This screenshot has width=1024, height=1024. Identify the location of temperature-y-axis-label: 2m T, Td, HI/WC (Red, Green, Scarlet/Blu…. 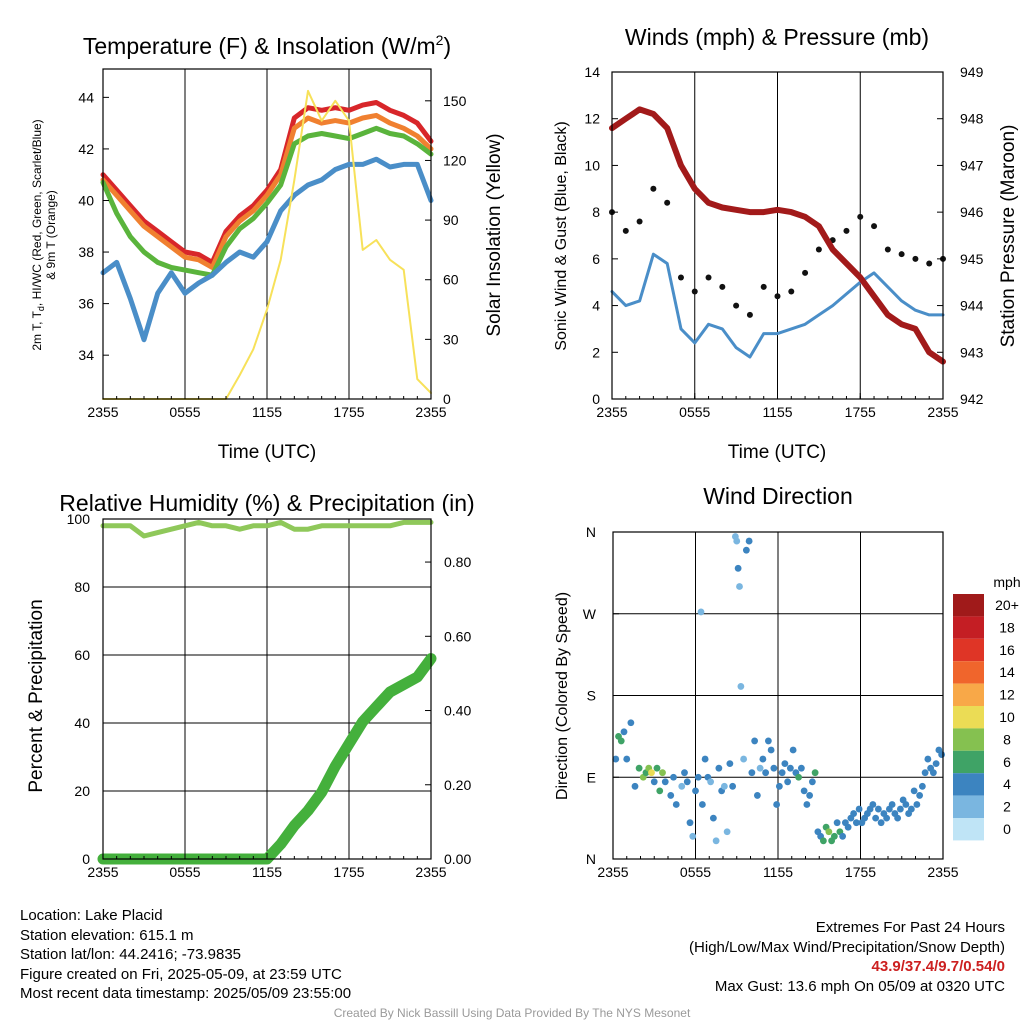
(38, 234).